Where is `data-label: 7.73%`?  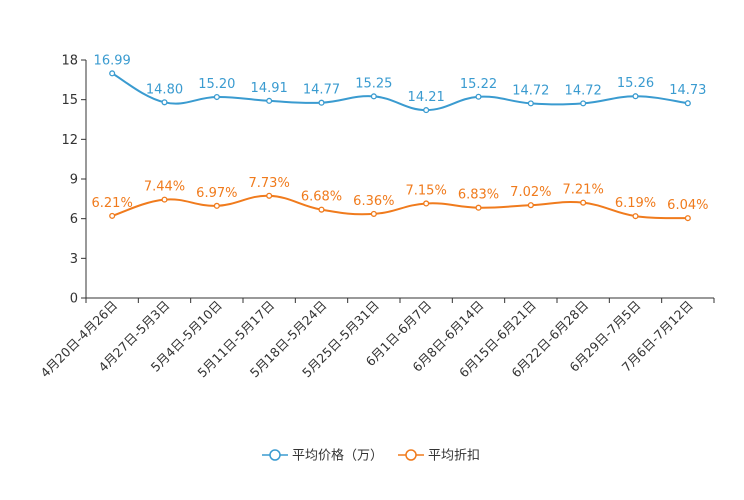
data-label: 7.73% is located at coordinates (269, 183).